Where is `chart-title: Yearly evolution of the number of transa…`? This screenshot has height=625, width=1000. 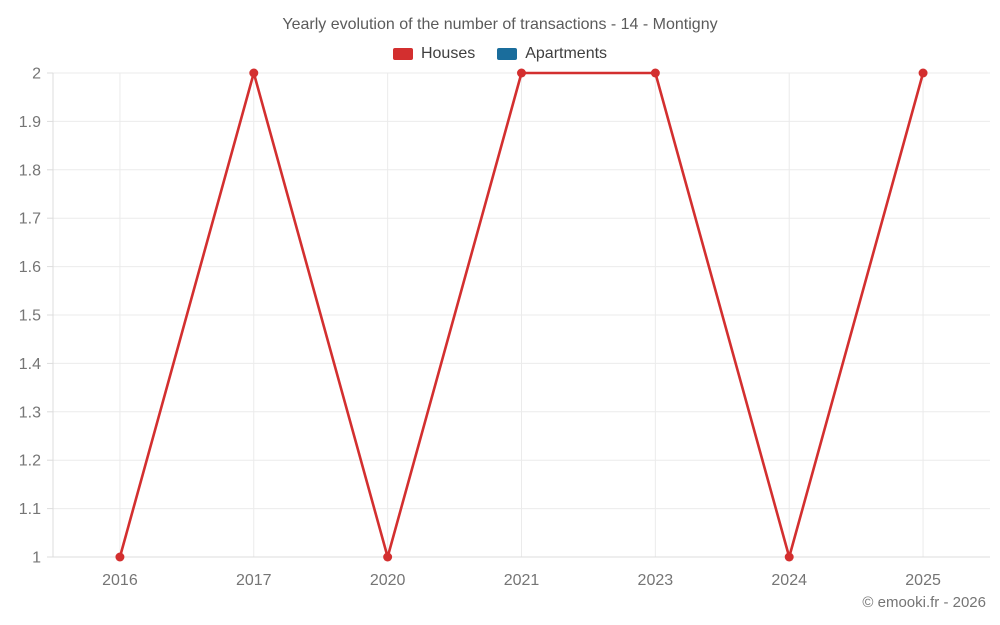
chart-title: Yearly evolution of the number of transa… is located at coordinates (500, 24).